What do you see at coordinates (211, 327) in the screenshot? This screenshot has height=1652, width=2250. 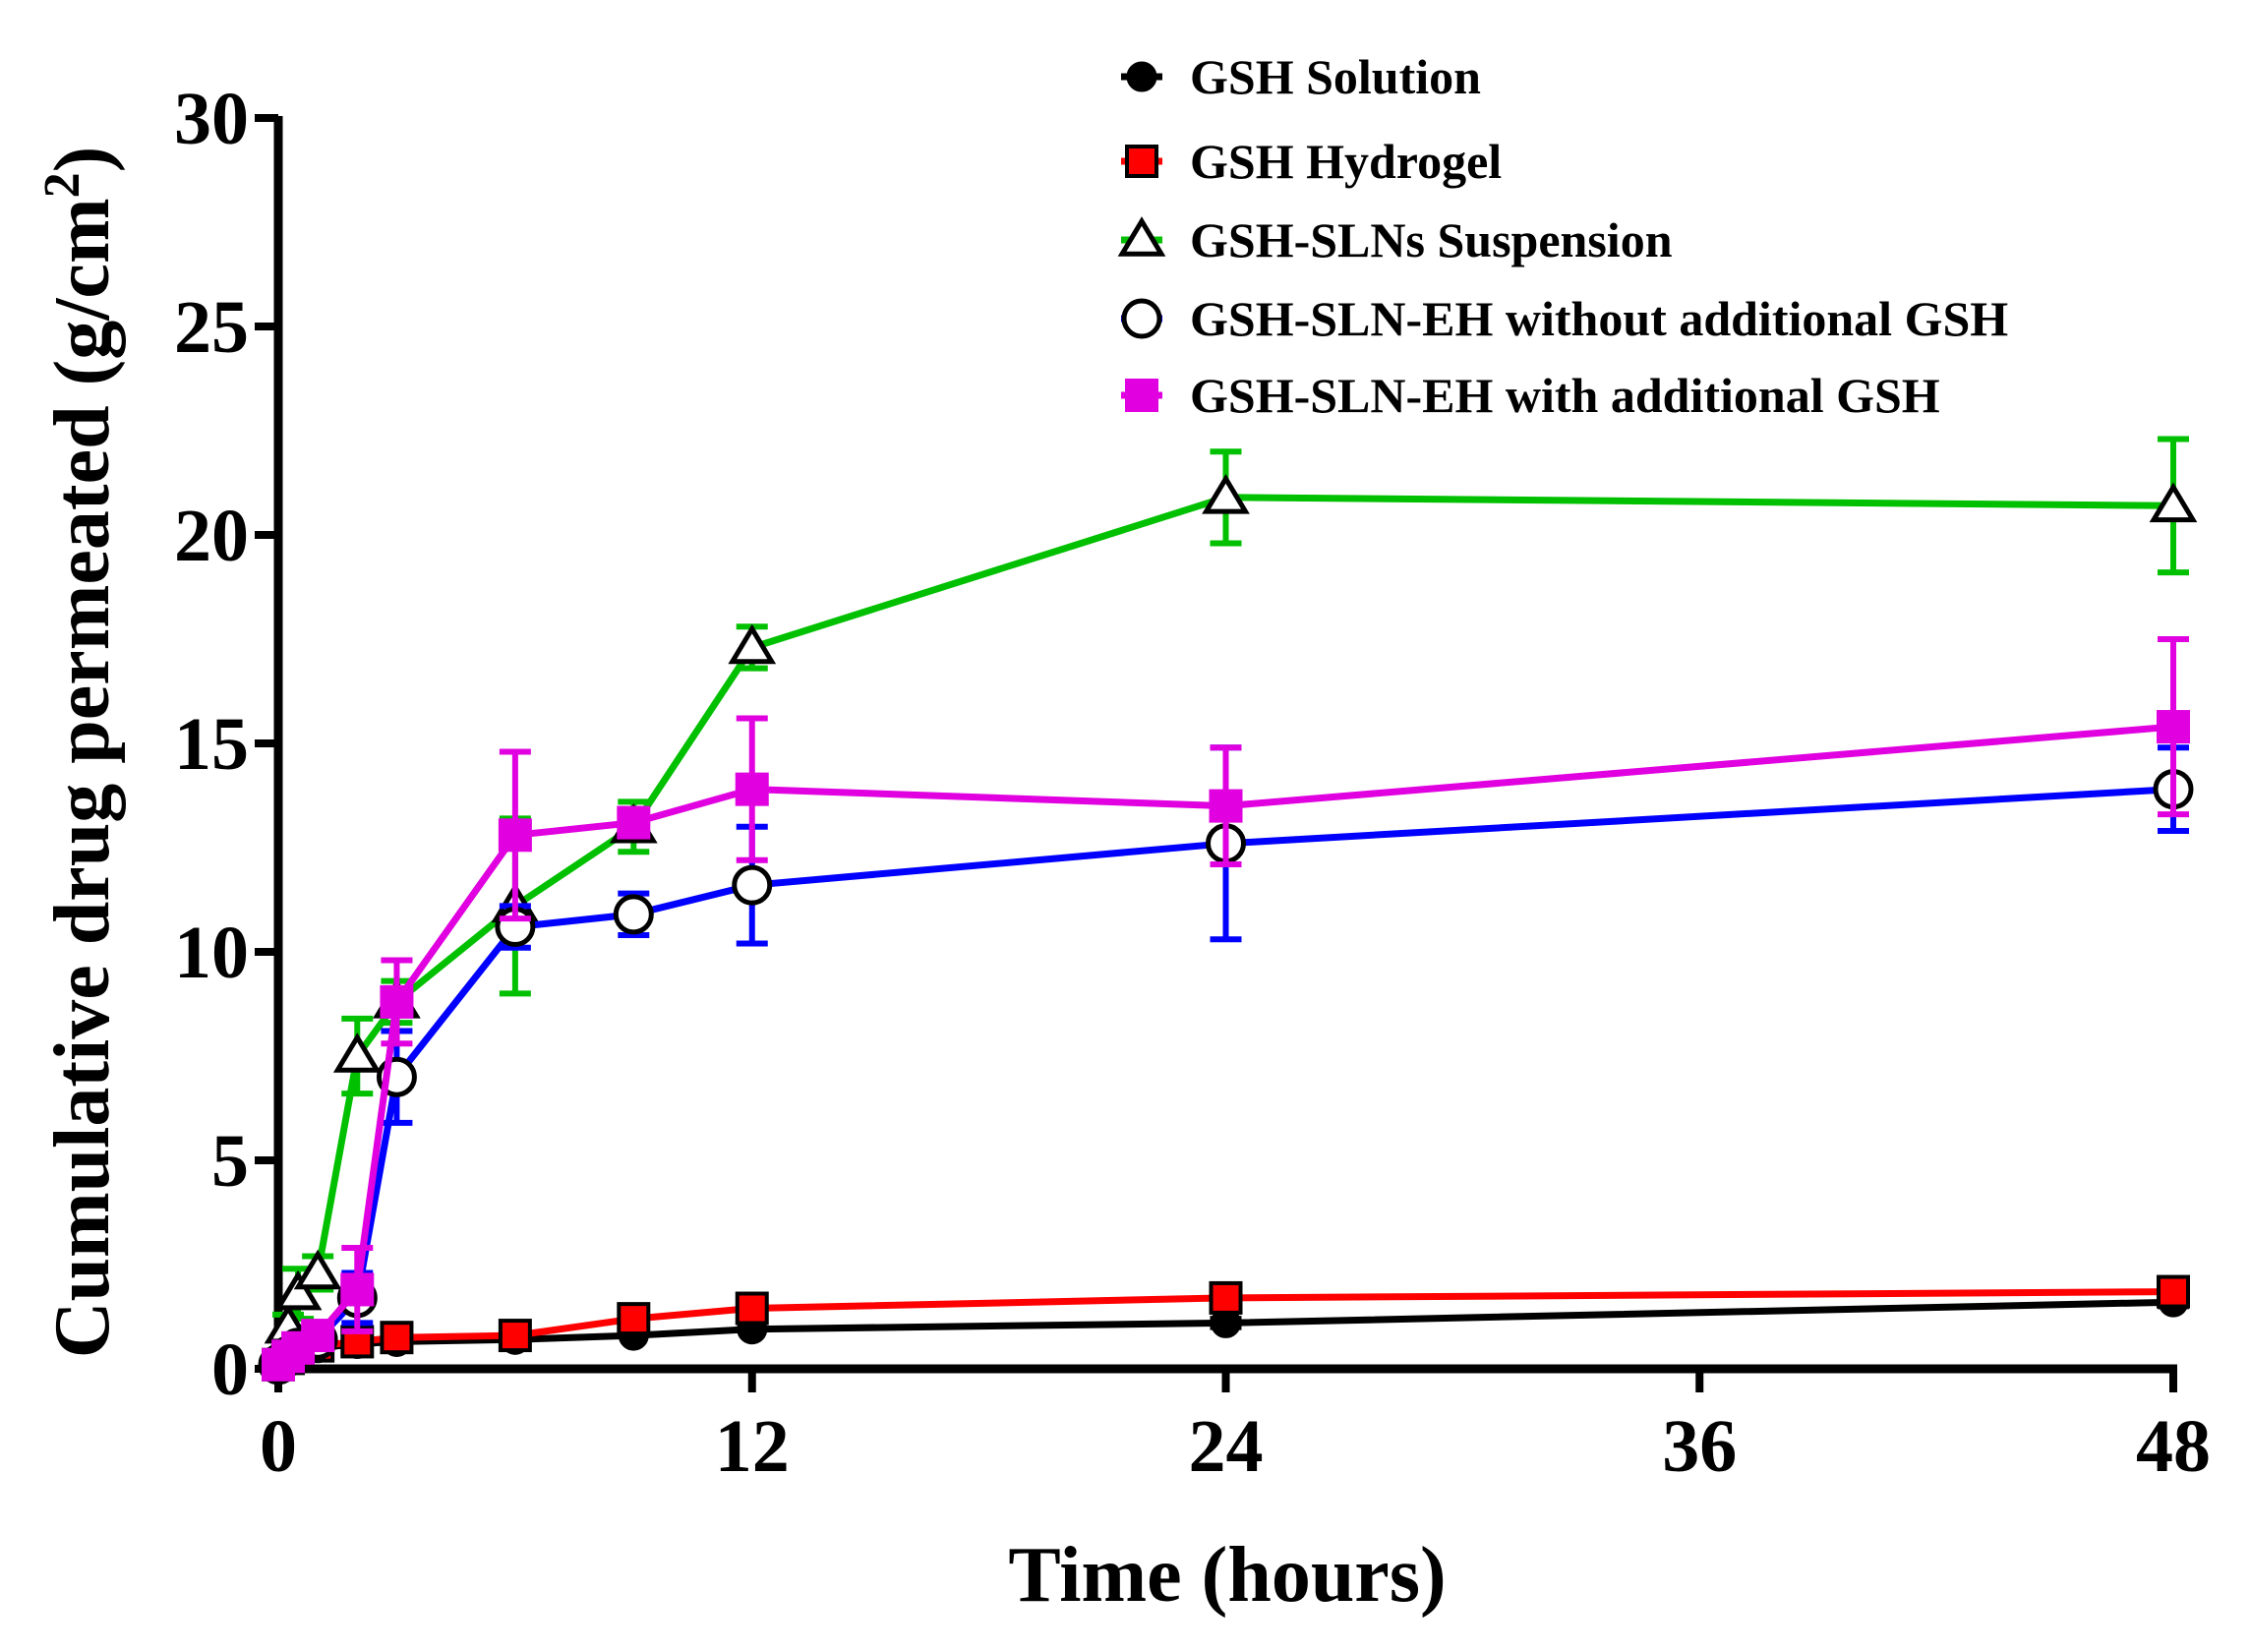 I see `y-tick-label-25: 25` at bounding box center [211, 327].